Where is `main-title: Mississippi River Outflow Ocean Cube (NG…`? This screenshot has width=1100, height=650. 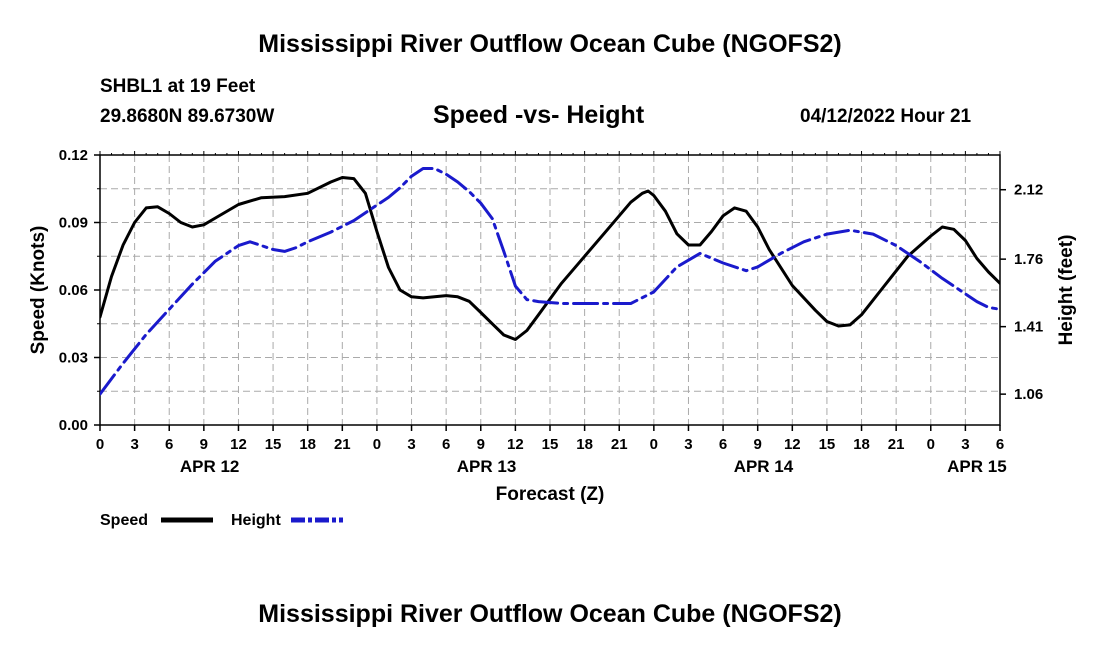
main-title: Mississippi River Outflow Ocean Cube (NG… is located at coordinates (550, 44).